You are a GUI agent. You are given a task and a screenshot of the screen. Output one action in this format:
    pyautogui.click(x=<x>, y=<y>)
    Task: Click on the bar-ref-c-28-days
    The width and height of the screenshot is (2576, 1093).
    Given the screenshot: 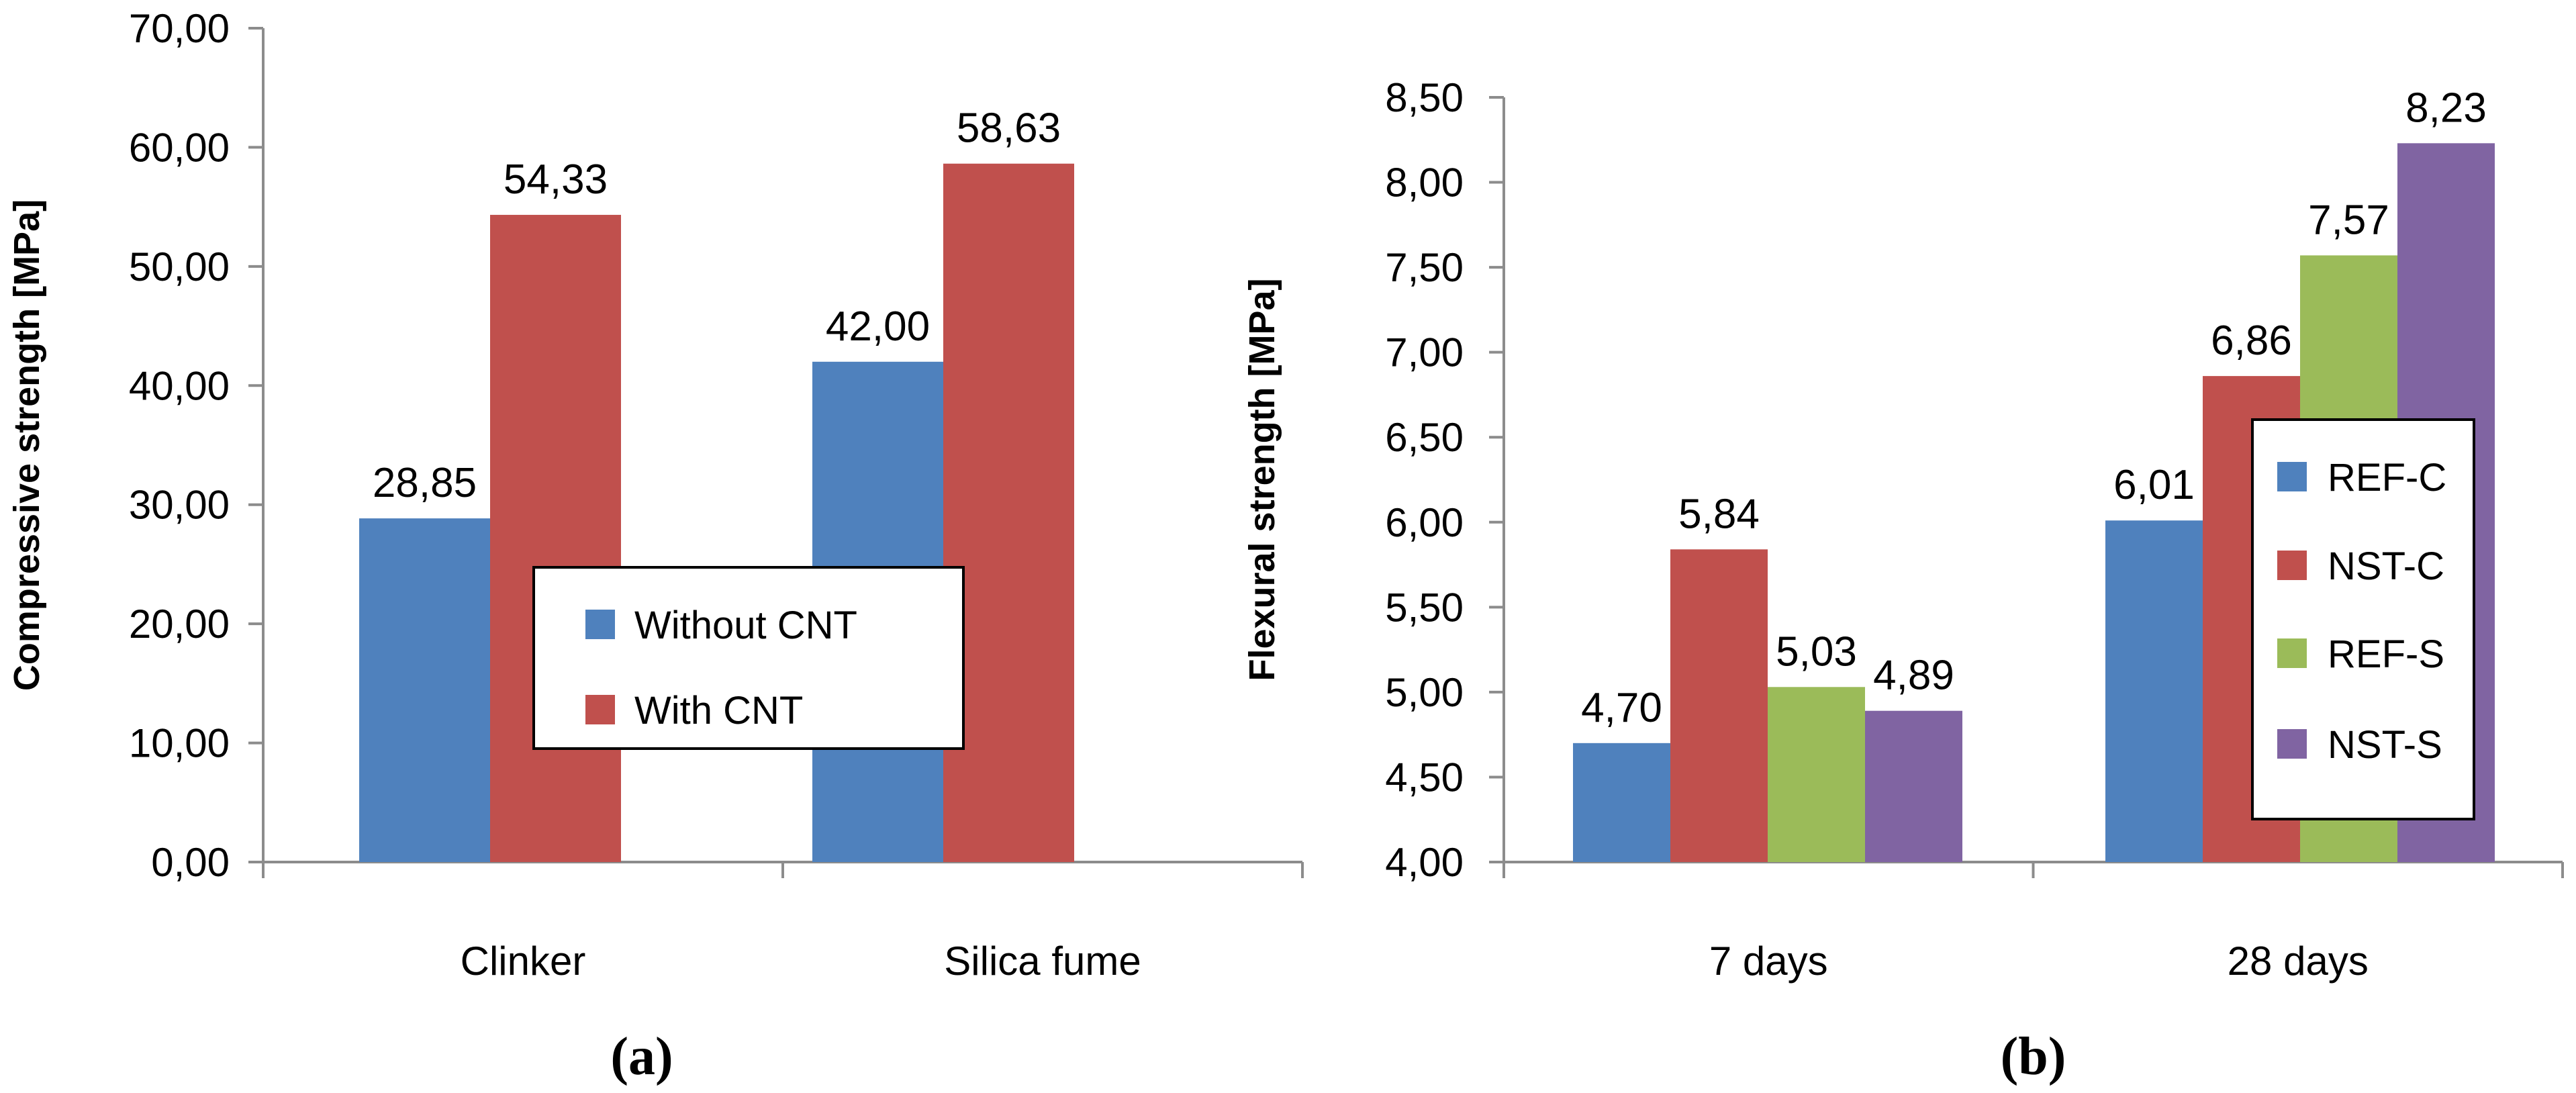 What is the action you would take?
    pyautogui.click(x=2154, y=691)
    